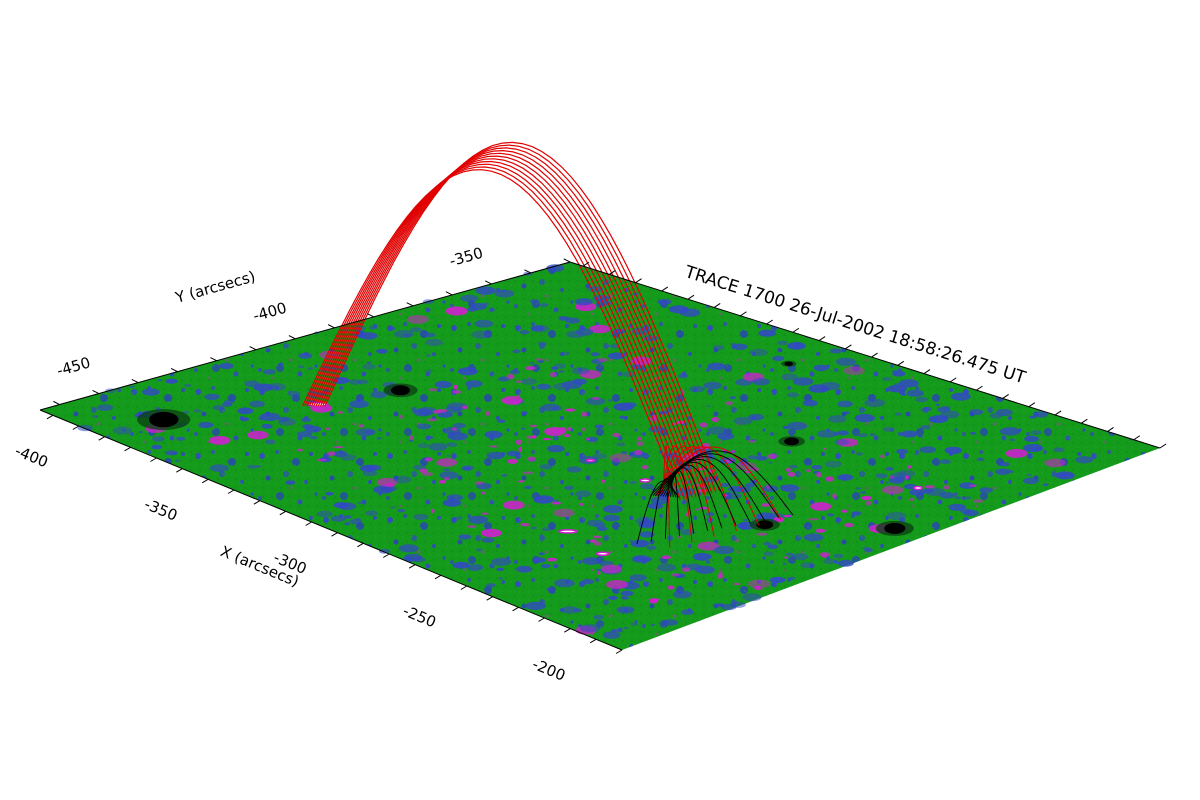 This screenshot has width=1200, height=800. Describe the element at coordinates (568, 531) in the screenshot. I see `bright-kernel` at that location.